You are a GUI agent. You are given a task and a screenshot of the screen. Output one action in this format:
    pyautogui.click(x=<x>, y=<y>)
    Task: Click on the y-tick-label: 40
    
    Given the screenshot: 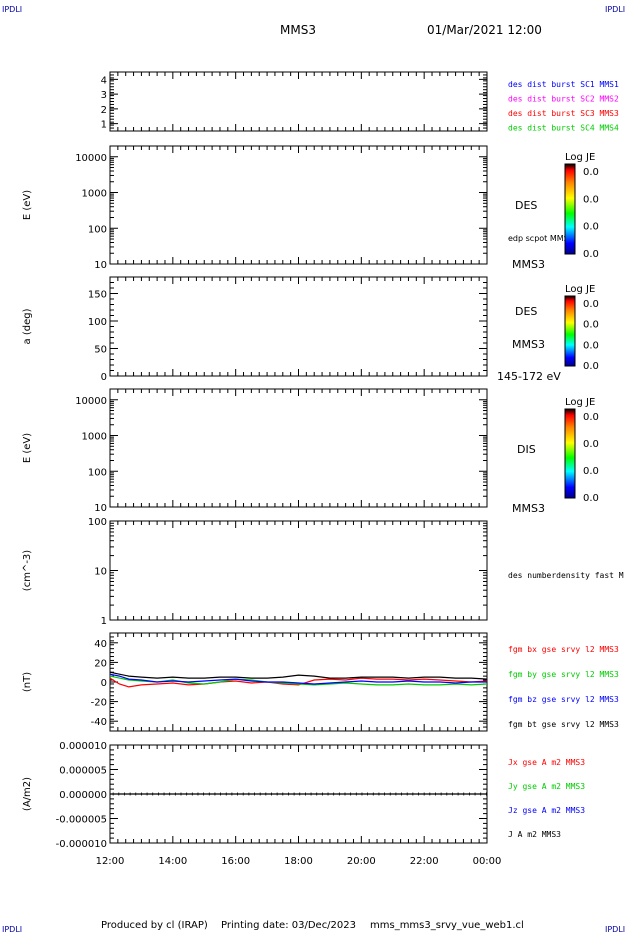 What is the action you would take?
    pyautogui.click(x=100, y=644)
    